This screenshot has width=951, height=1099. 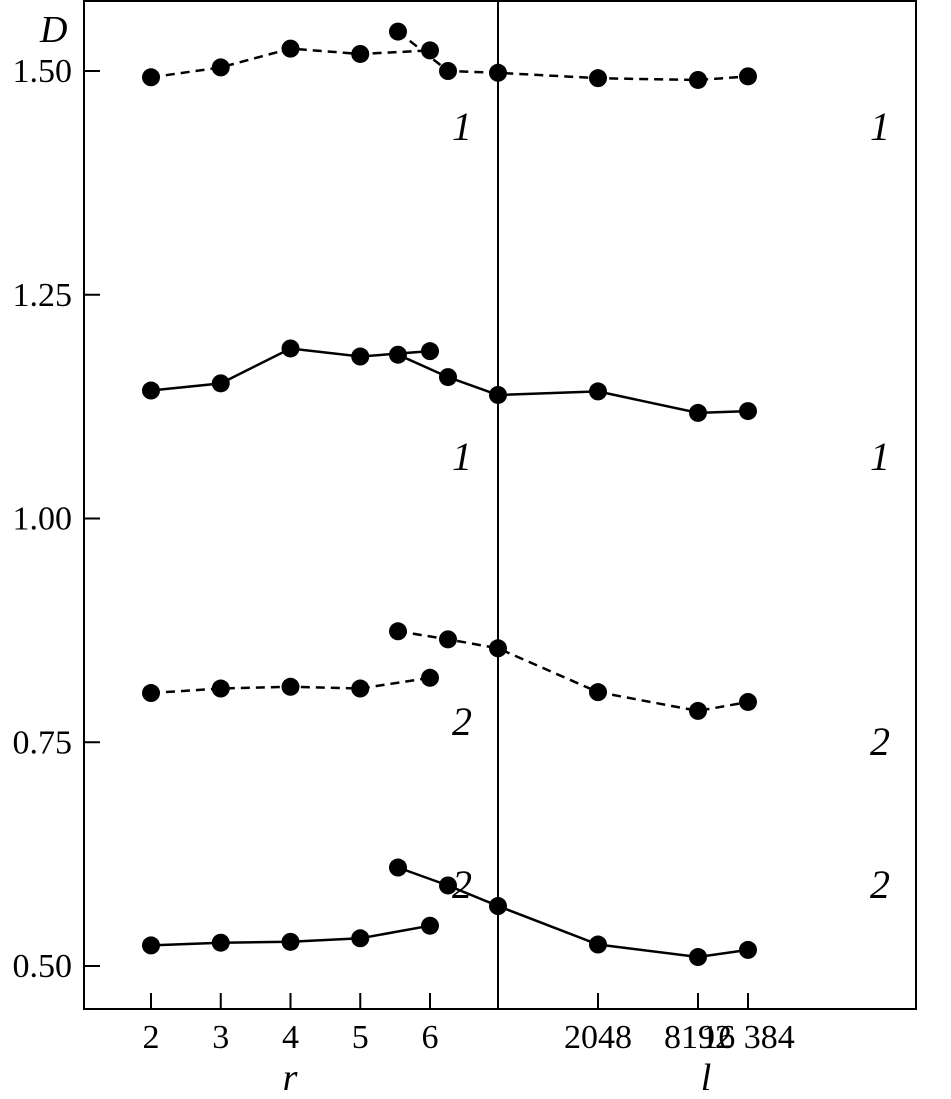 What do you see at coordinates (706, 1078) in the screenshot?
I see `x-axis-title-right: l` at bounding box center [706, 1078].